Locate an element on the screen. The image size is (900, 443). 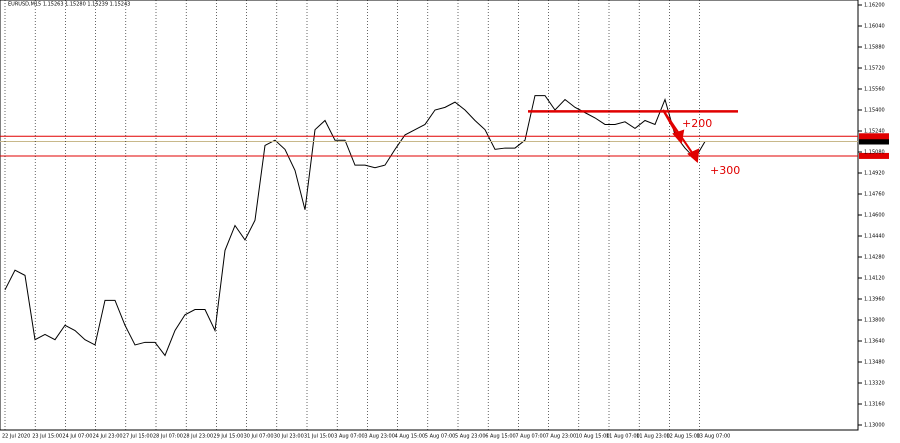
y-tick-label: 1.15720 is located at coordinates (874, 69).